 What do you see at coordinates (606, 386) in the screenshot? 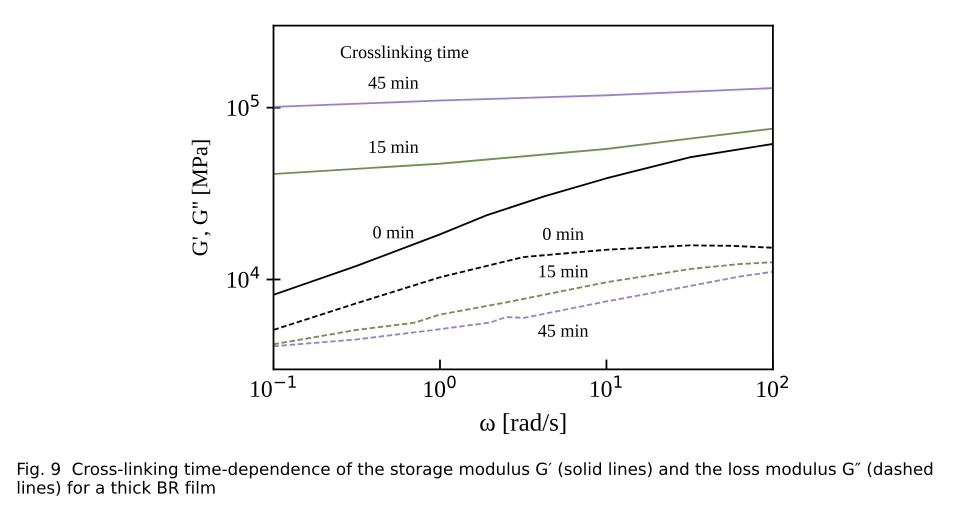
I see `x-tick-label: 10$^{1}$` at bounding box center [606, 386].